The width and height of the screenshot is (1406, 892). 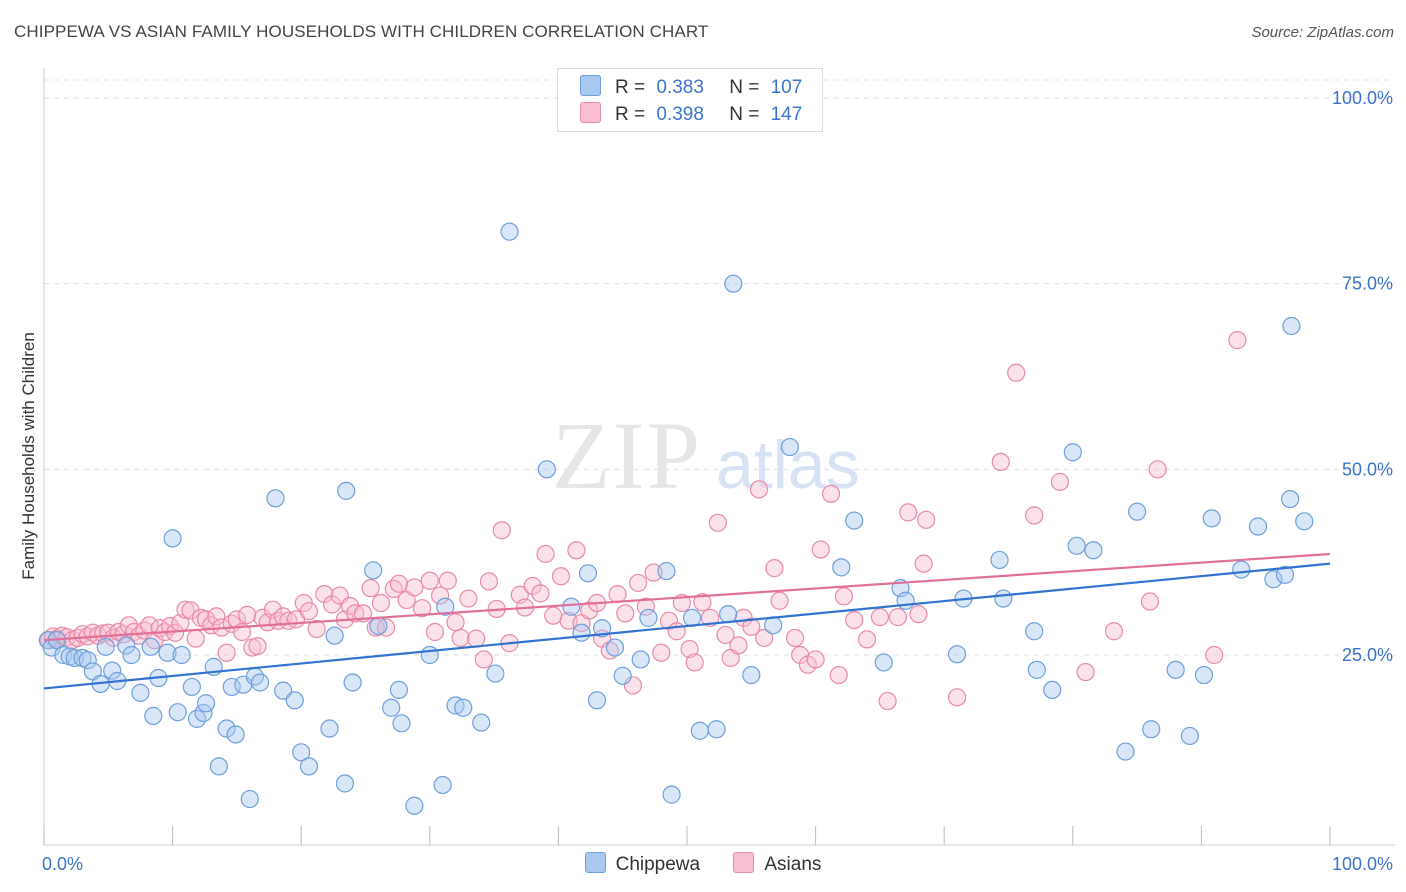 I want to click on legend-row-chippewa: R = 0.383 N = 107, so click(x=691, y=88).